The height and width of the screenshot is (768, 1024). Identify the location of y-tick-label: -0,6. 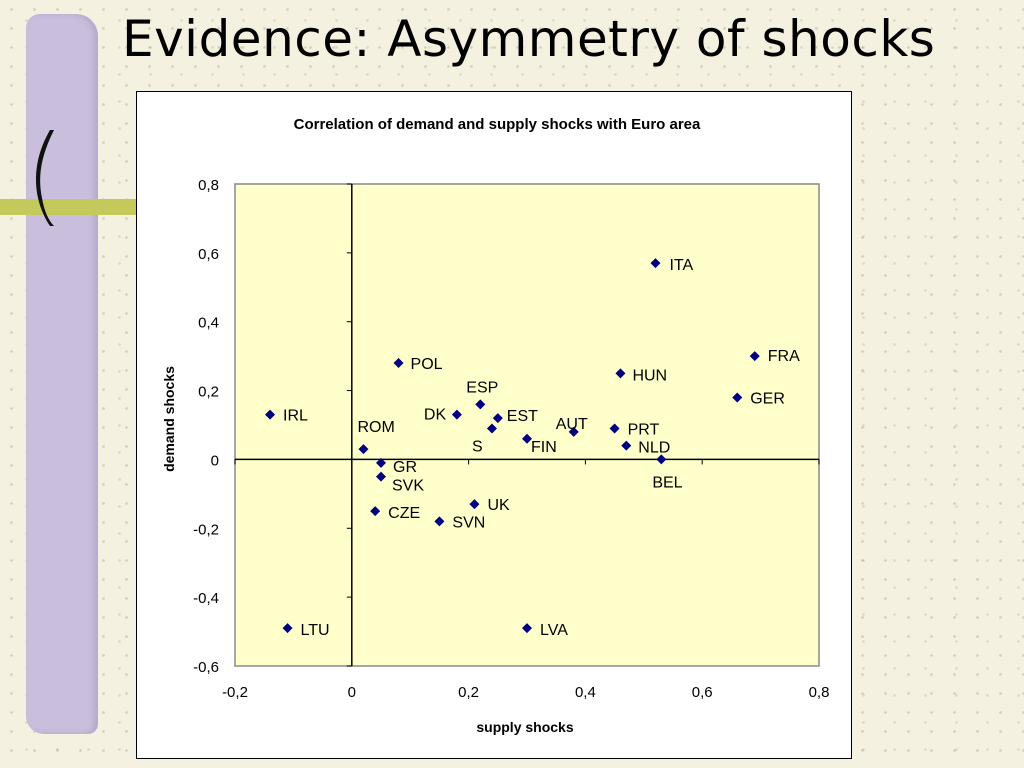
(206, 667).